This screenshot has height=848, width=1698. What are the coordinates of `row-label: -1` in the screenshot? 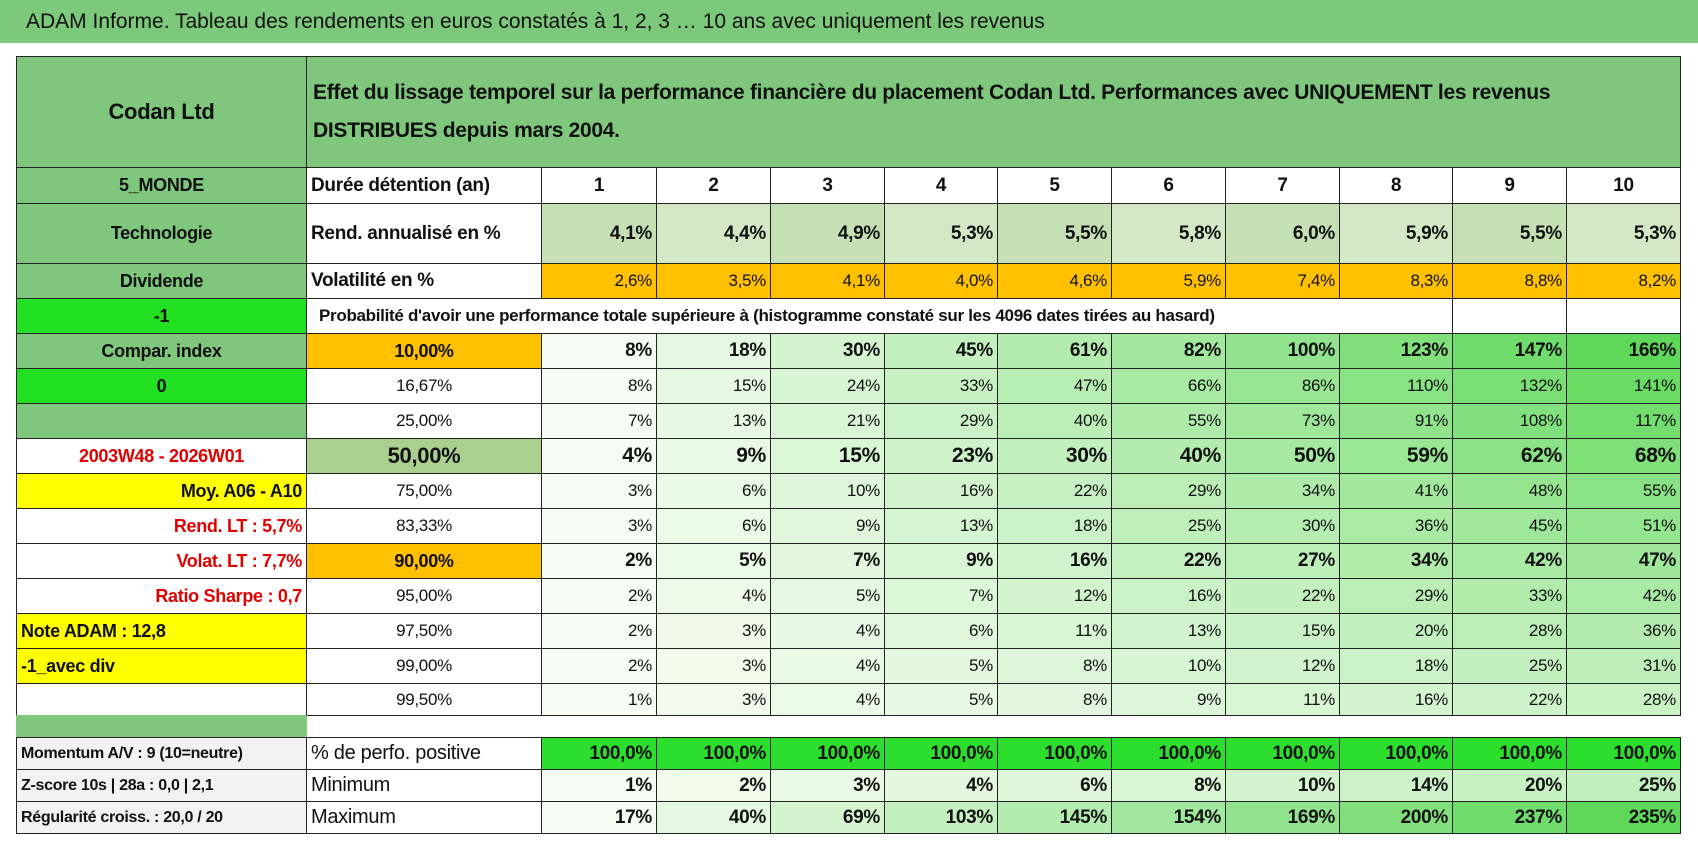 It's located at (161, 316).